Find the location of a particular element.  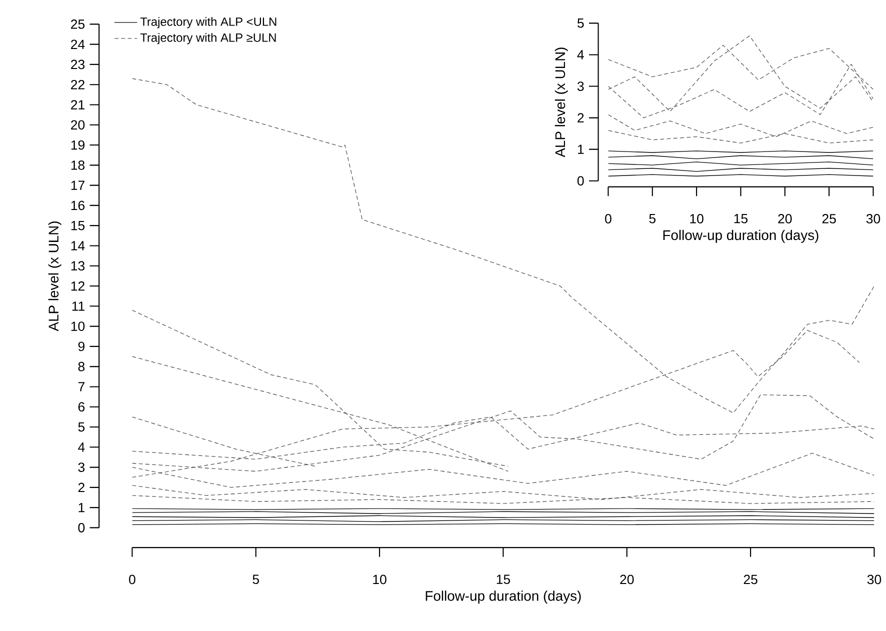

y-tick-label: 14 is located at coordinates (78, 245).